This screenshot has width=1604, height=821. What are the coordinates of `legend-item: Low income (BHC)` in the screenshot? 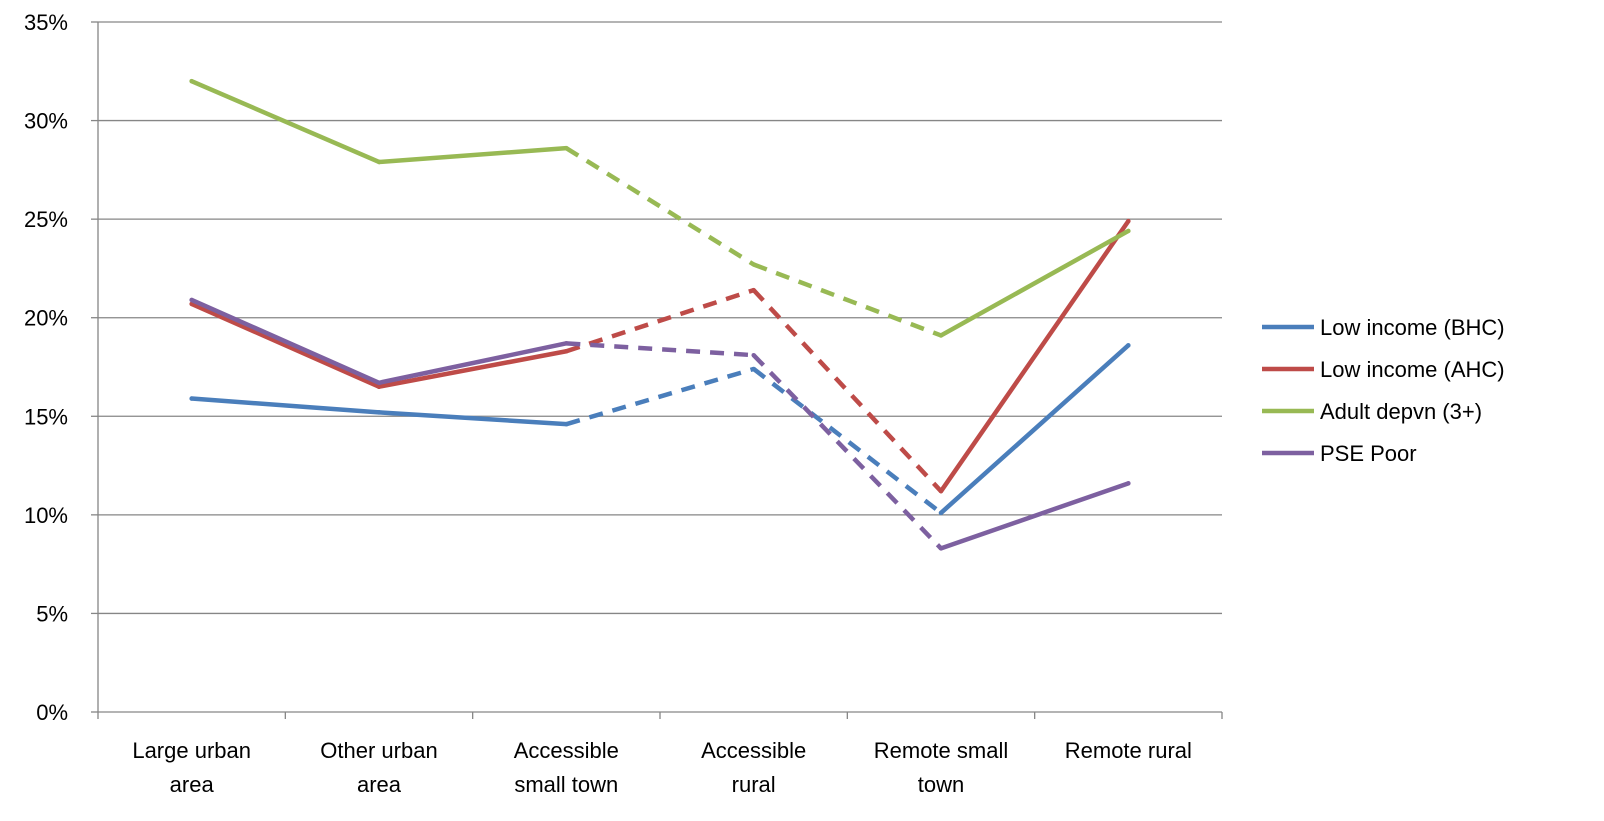 It's located at (1383, 327).